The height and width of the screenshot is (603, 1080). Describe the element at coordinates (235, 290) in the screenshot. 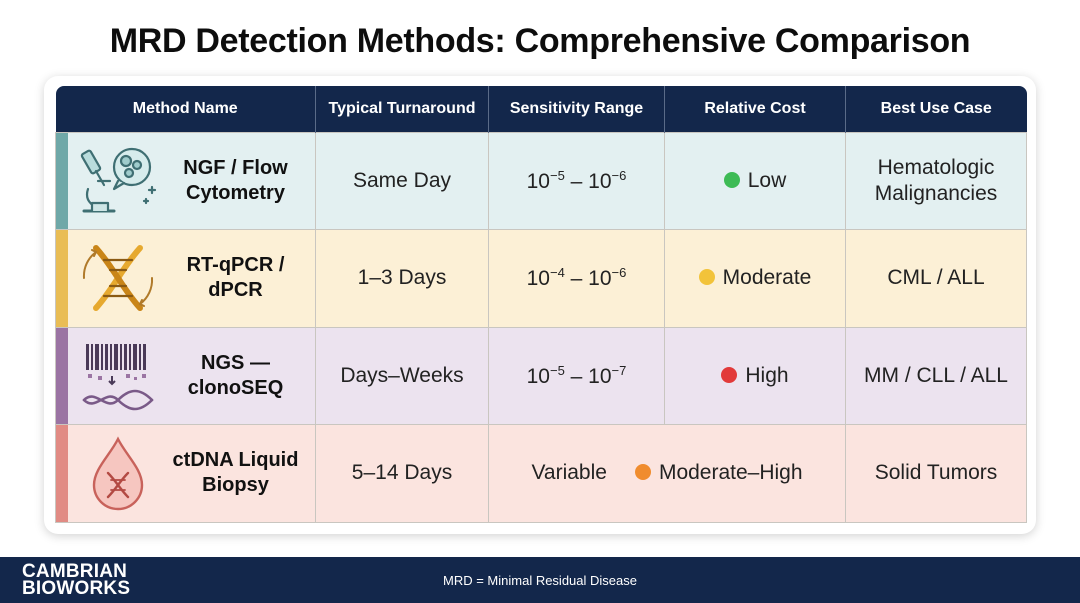

I see `method-name-line2: dPCR` at that location.